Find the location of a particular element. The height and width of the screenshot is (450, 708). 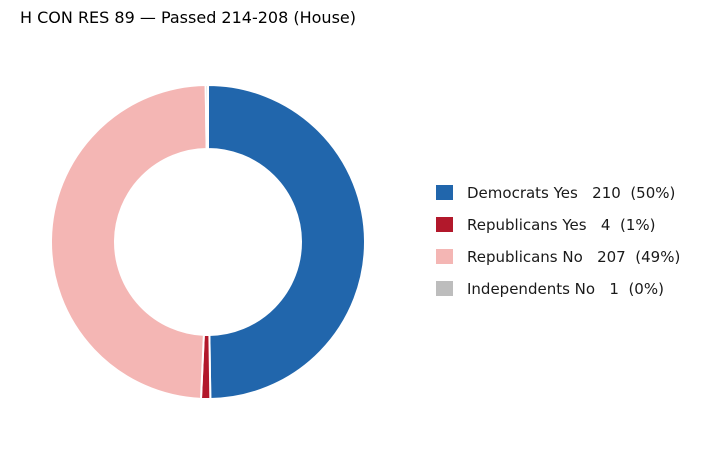

legend-item-democrats-yes: Democrats Yes 210 (50%) is located at coordinates (558, 192).